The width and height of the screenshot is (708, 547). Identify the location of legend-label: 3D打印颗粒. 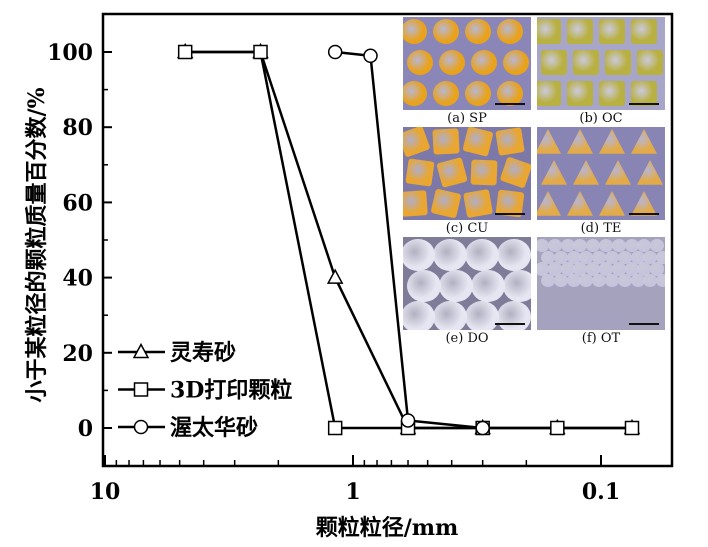
(231, 391).